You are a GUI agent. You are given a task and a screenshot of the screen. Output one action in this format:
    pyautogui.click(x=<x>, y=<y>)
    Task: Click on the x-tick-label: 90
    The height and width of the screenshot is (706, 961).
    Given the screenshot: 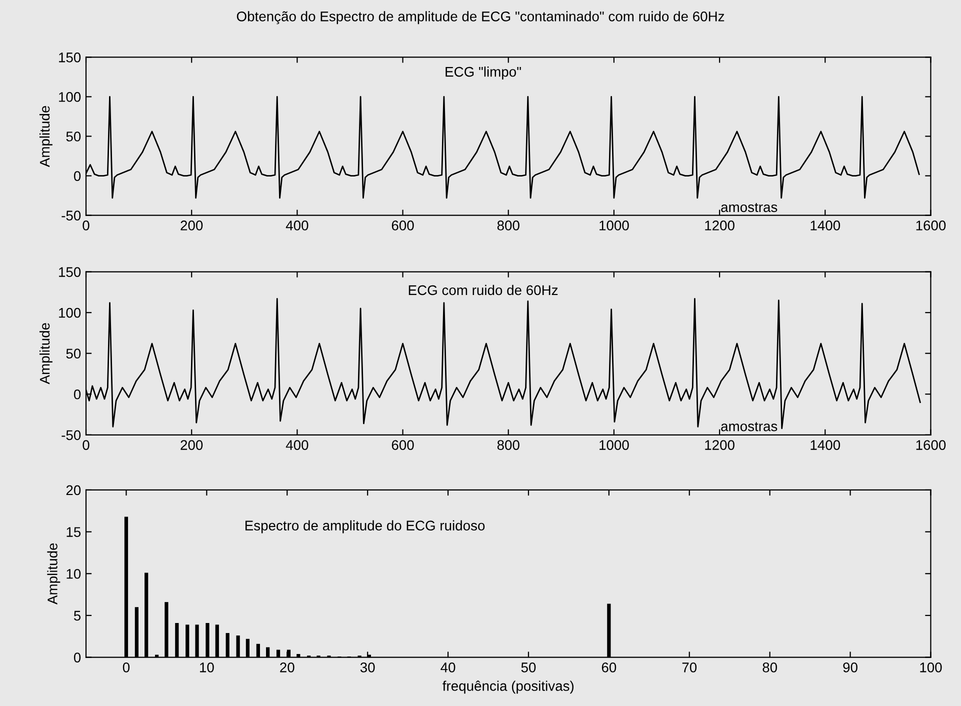 What is the action you would take?
    pyautogui.click(x=850, y=667)
    